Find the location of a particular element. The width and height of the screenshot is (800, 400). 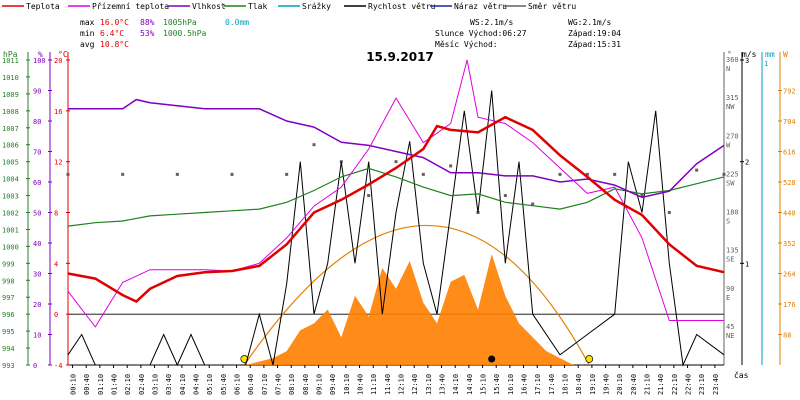

tick-label-celsius: 0 is located at coordinates (56, 315).